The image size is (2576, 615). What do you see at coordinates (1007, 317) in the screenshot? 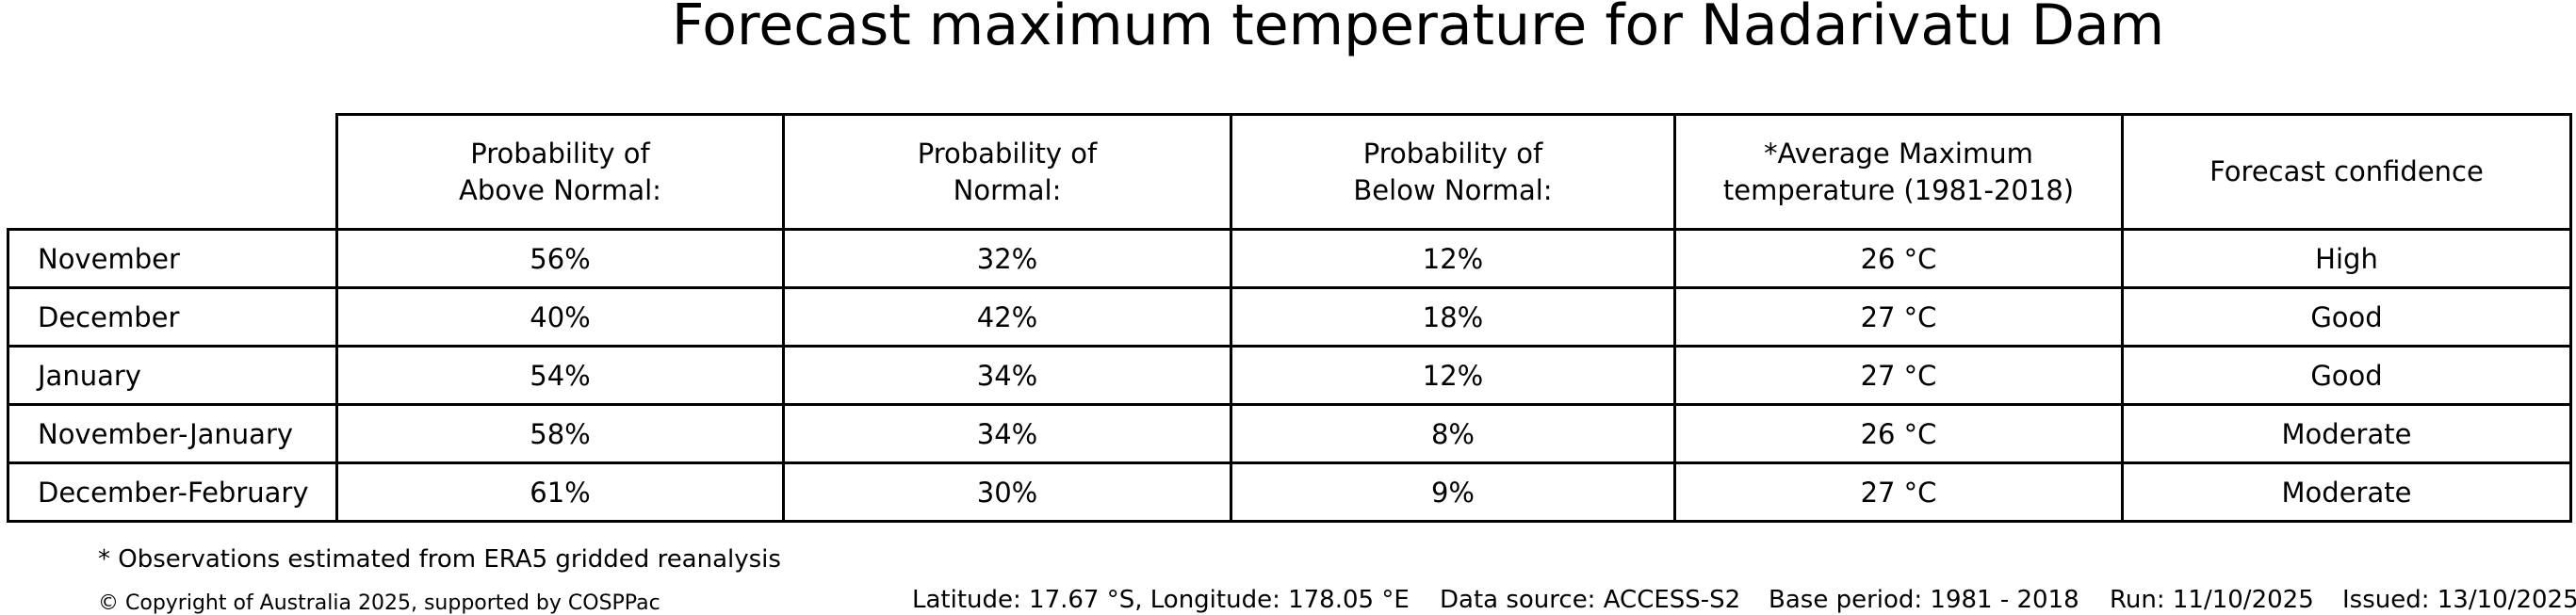
I see `cell-normal: 42%` at bounding box center [1007, 317].